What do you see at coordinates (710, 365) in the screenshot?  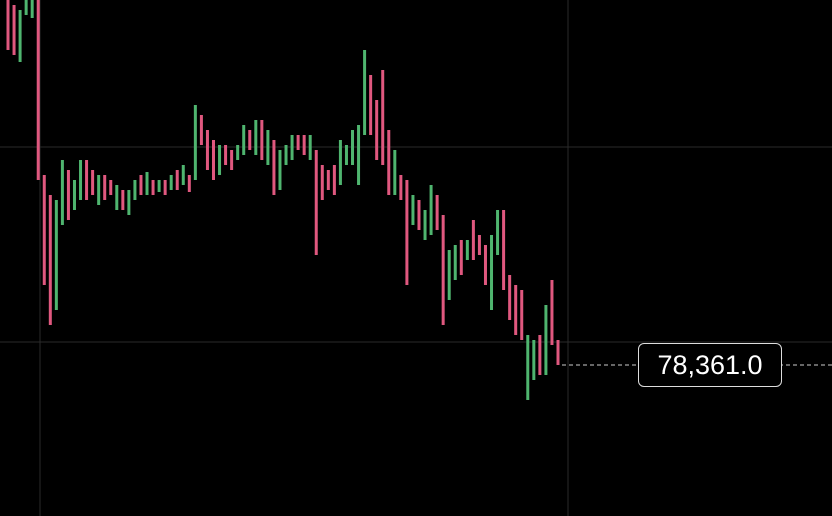 I see `last-price-label: 78,361.0` at bounding box center [710, 365].